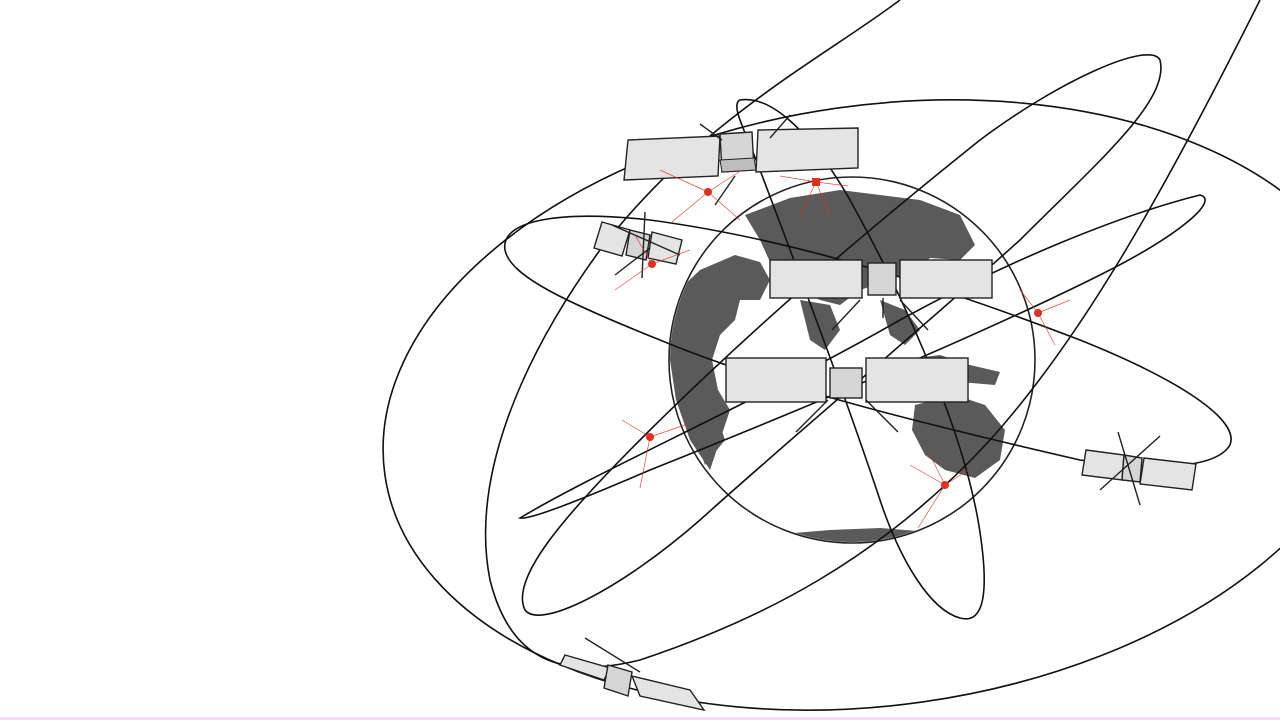 Image resolution: width=1280 pixels, height=720 pixels. I want to click on satellite-right, so click(1139, 468).